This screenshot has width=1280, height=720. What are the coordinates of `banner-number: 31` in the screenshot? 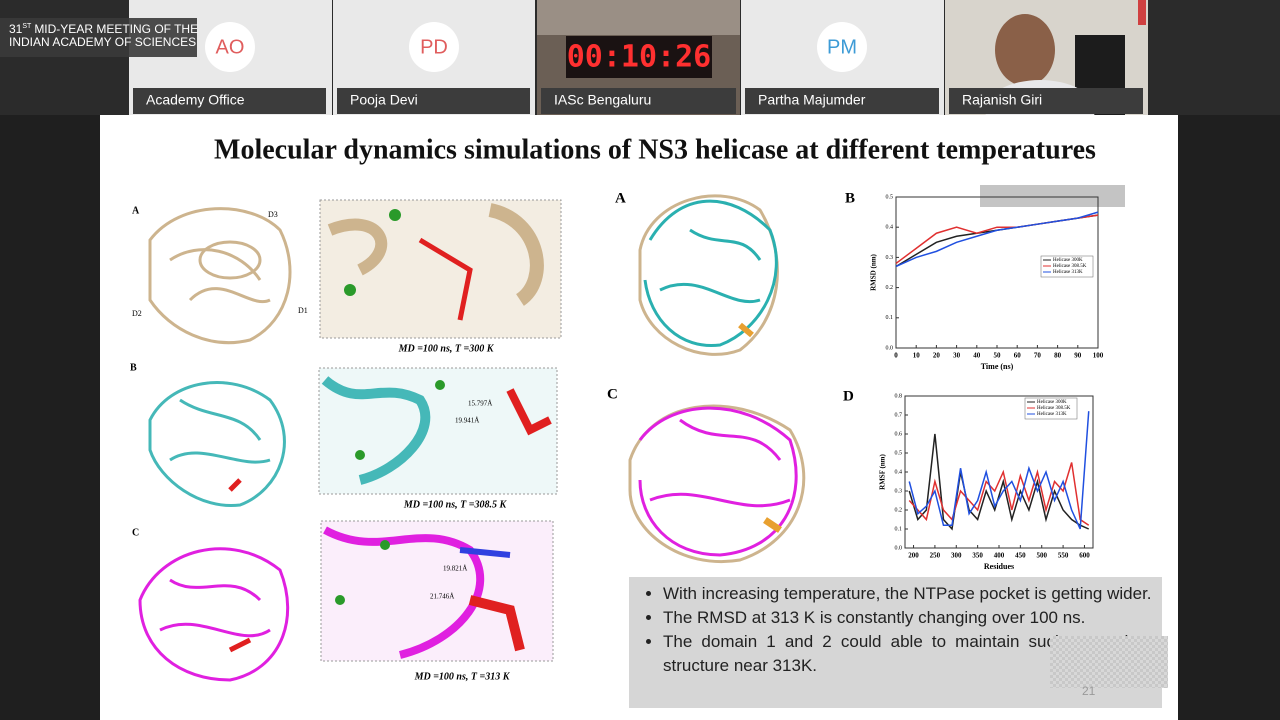 It's located at (16, 29).